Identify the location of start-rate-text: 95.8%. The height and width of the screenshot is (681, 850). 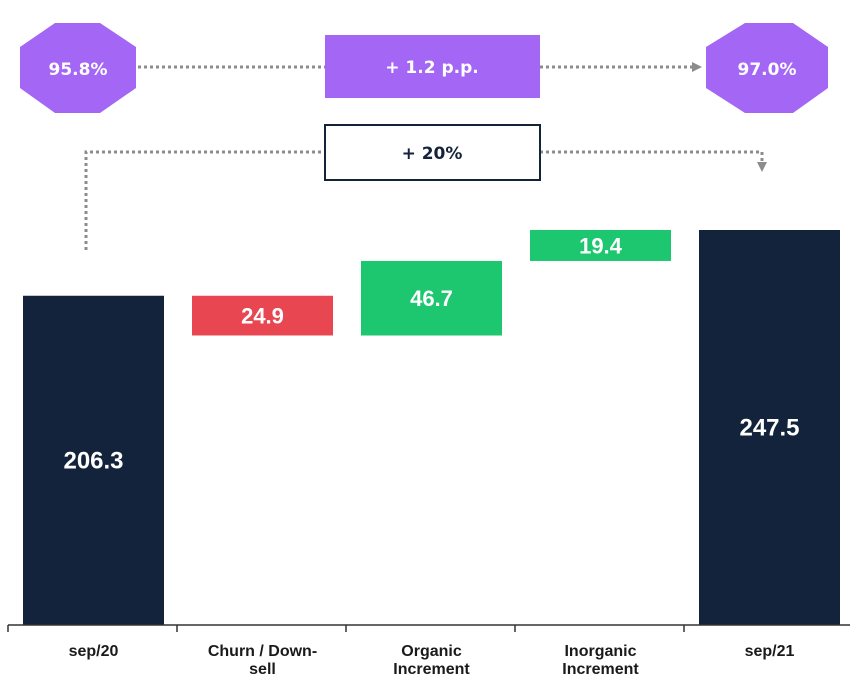
(78, 70).